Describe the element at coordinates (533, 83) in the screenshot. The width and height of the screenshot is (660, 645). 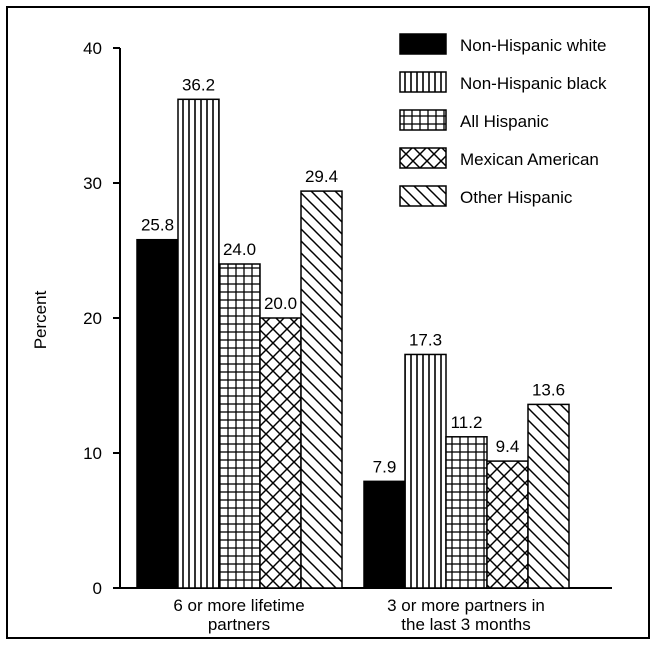
I see `legend-label: Non-Hispanic black` at that location.